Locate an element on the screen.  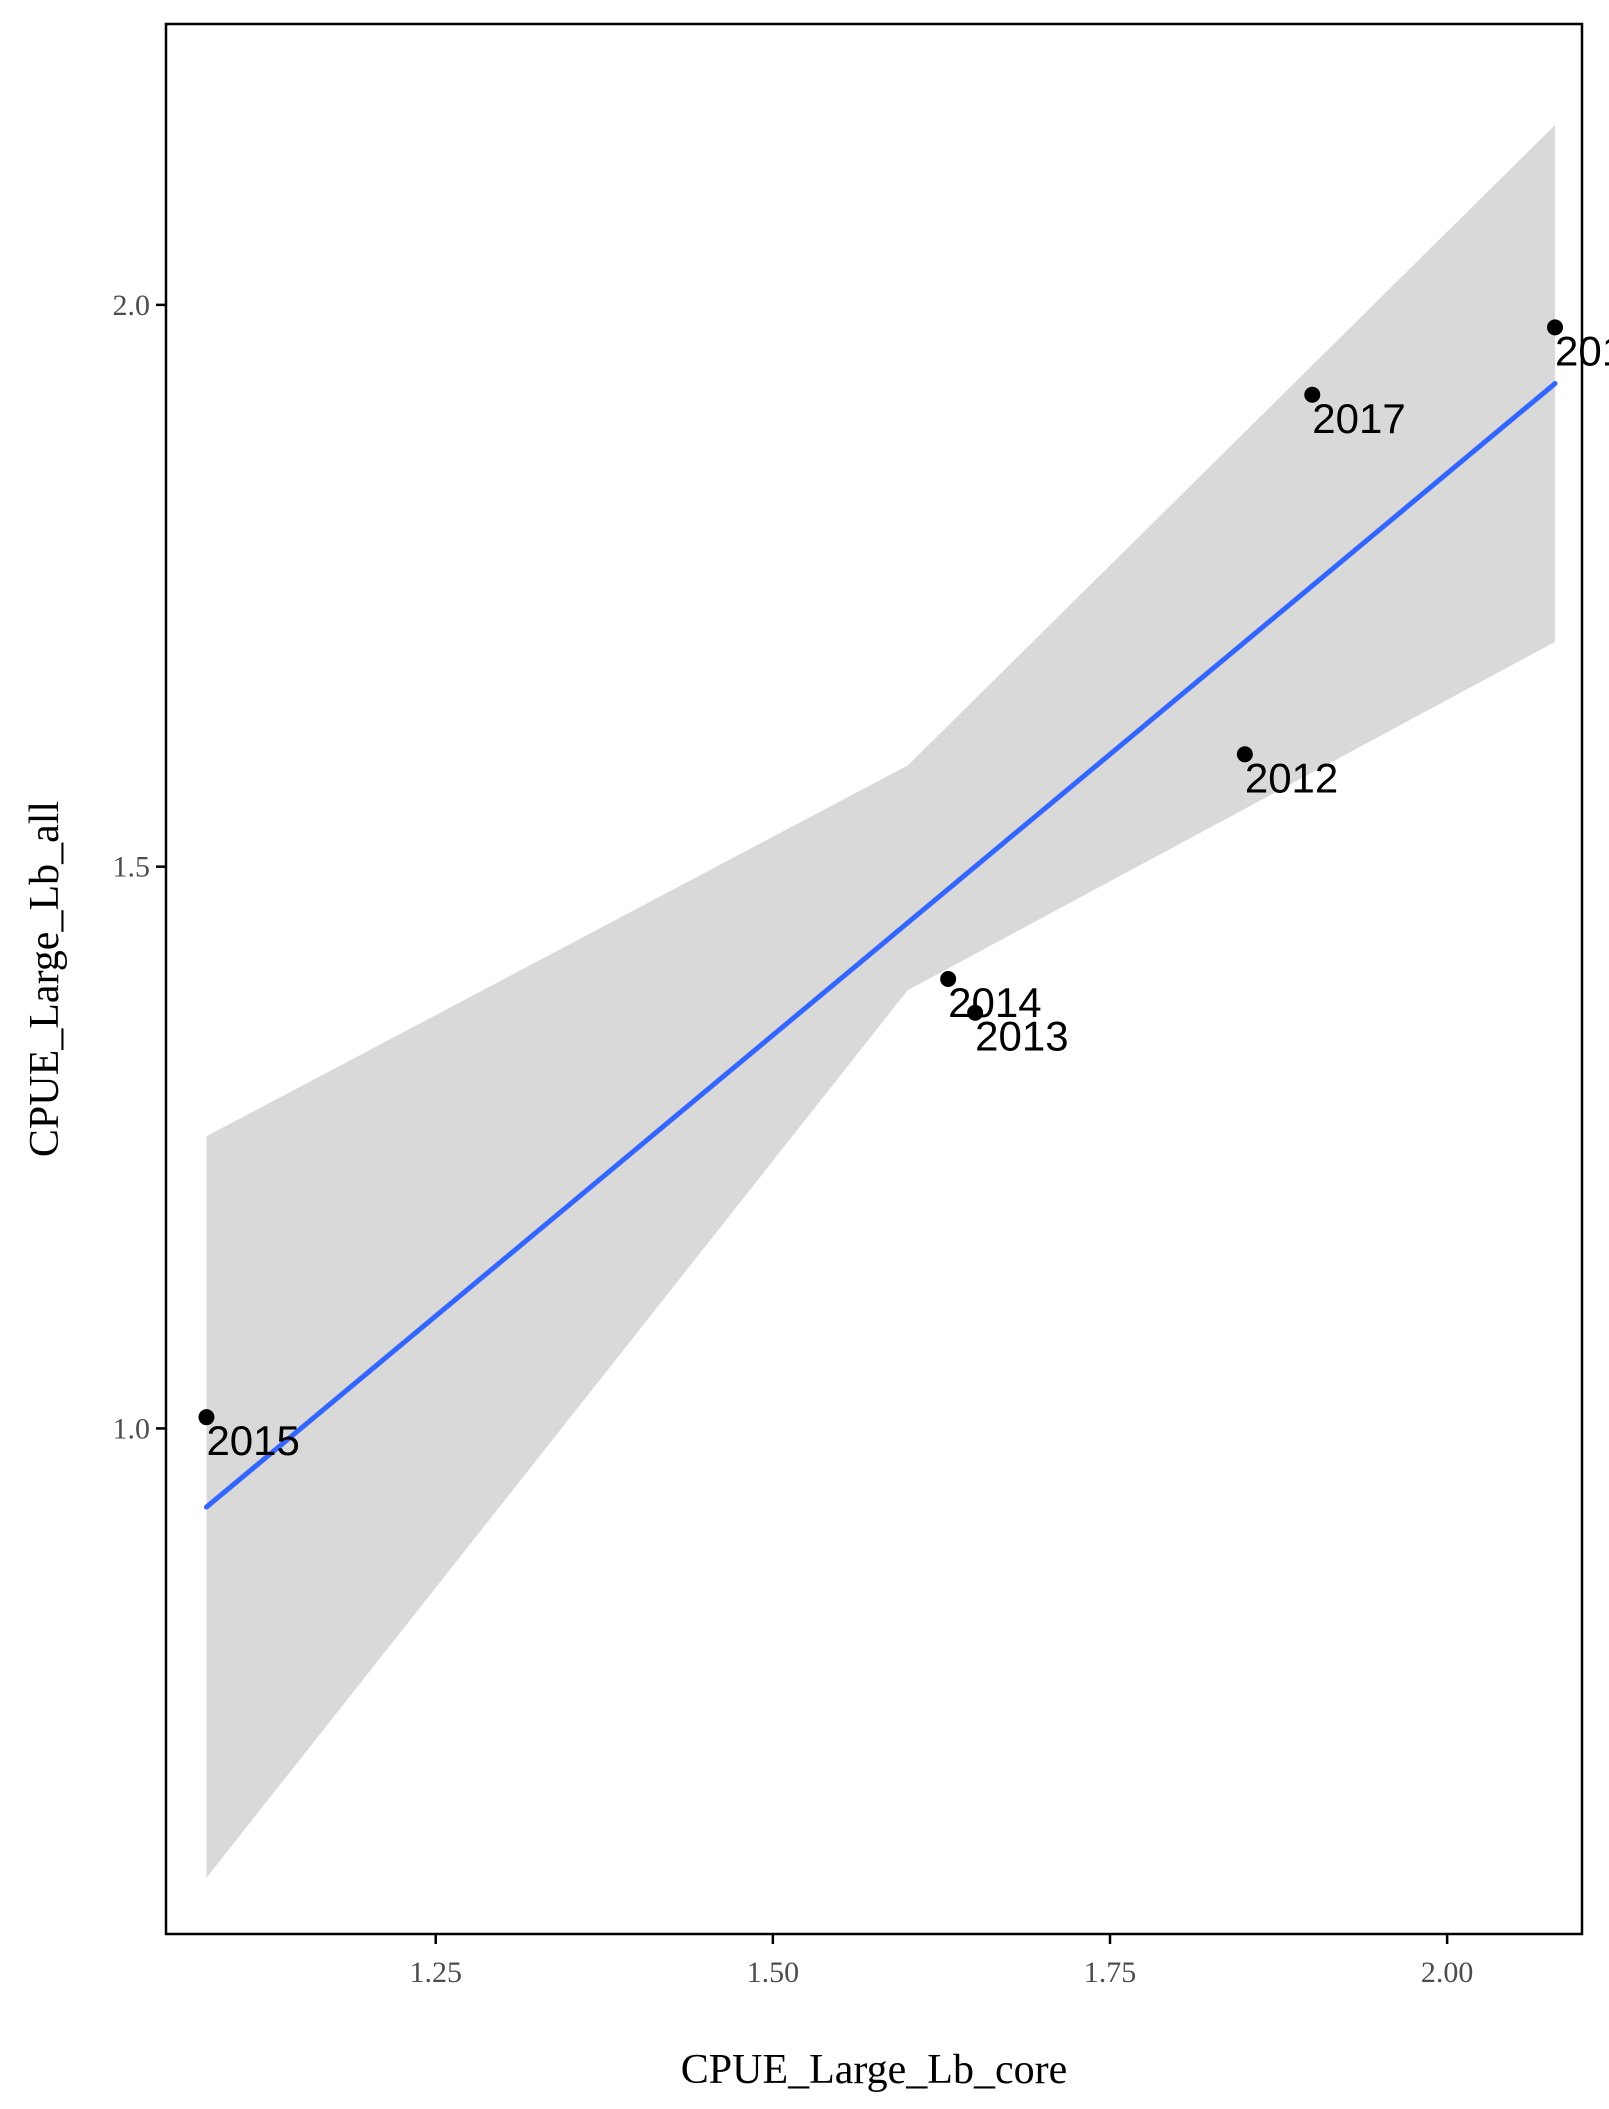
point-label: 2012 is located at coordinates (1291, 777).